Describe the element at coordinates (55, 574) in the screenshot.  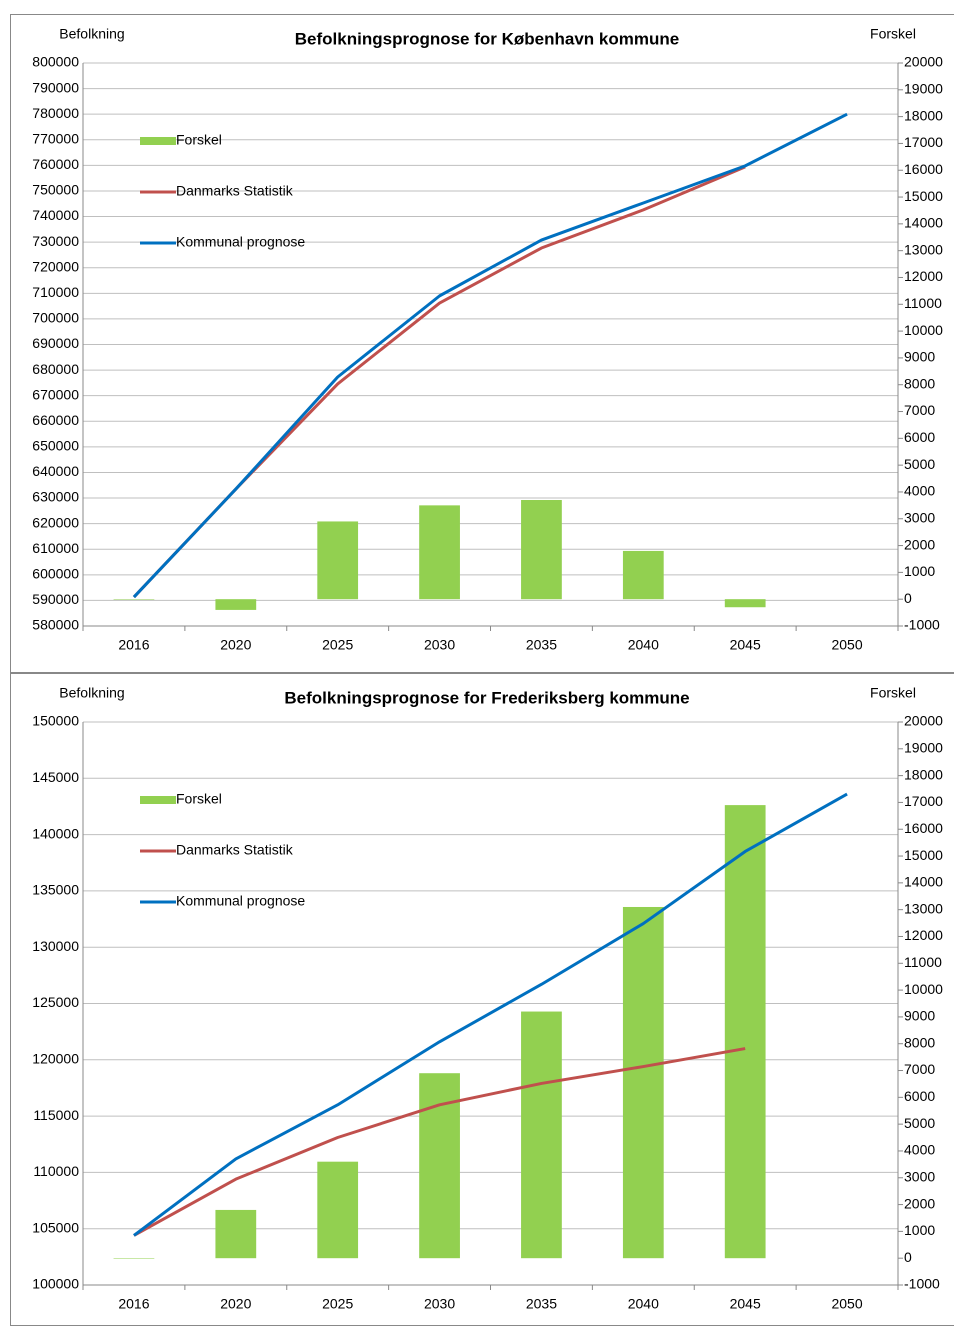
I see `y-tick-label: 600000` at that location.